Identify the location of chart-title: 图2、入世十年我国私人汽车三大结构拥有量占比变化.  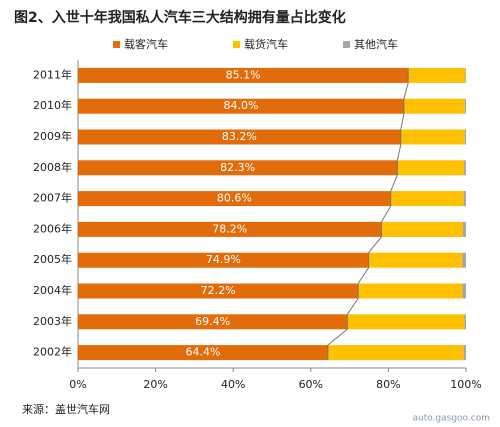
(180, 17).